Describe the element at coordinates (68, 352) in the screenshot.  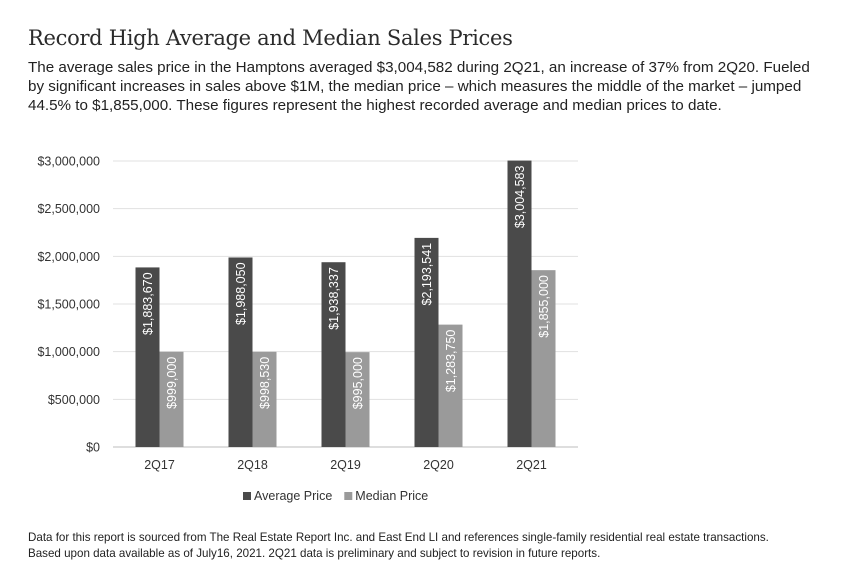
I see `y-tick-label: $1,000,000` at that location.